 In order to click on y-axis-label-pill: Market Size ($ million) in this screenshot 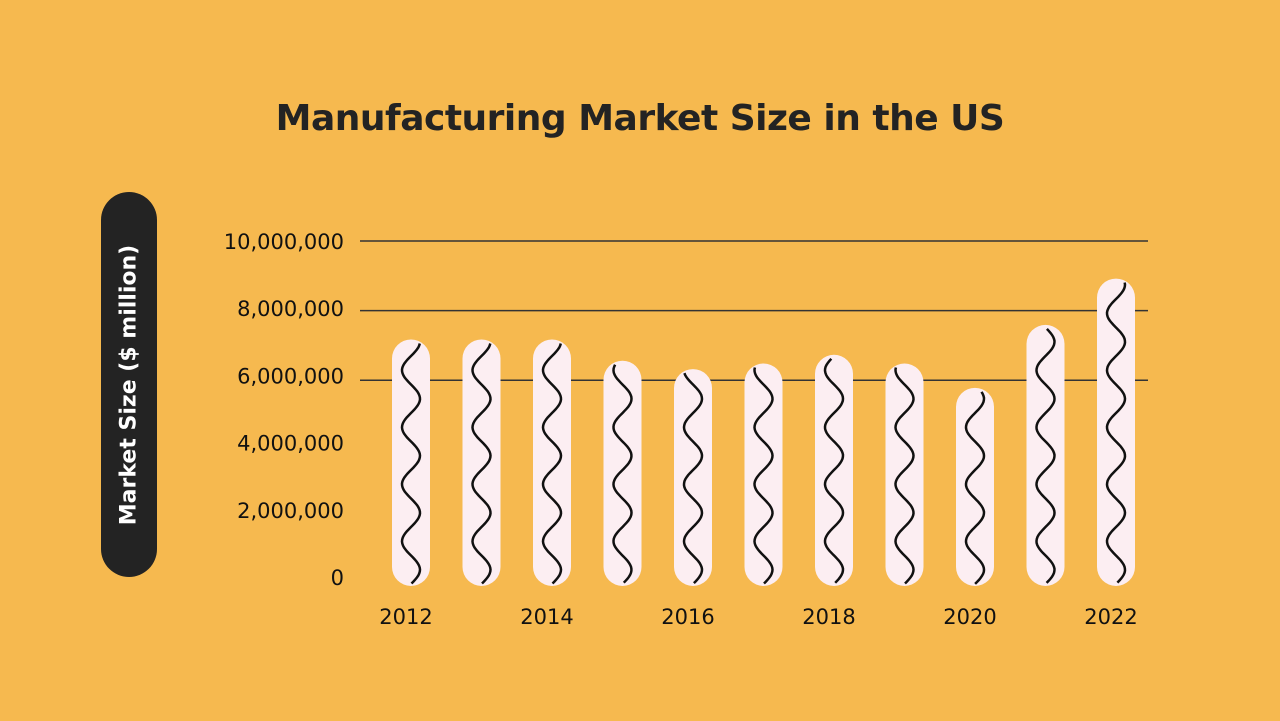, I will do `click(129, 384)`.